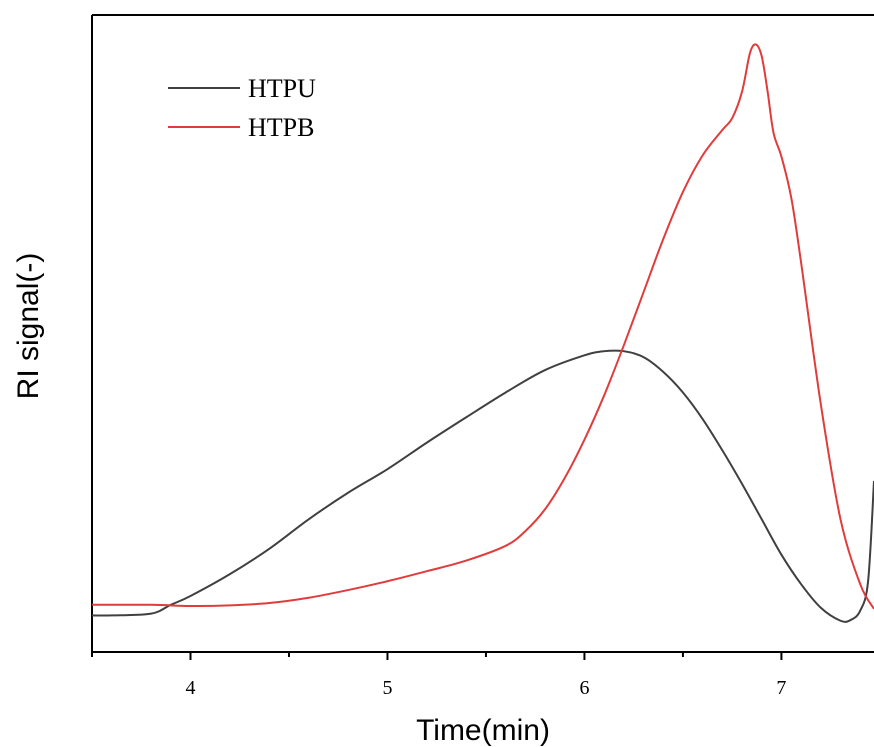 The width and height of the screenshot is (874, 747). Describe the element at coordinates (483, 730) in the screenshot. I see `x-axis-title: Time(min)` at that location.